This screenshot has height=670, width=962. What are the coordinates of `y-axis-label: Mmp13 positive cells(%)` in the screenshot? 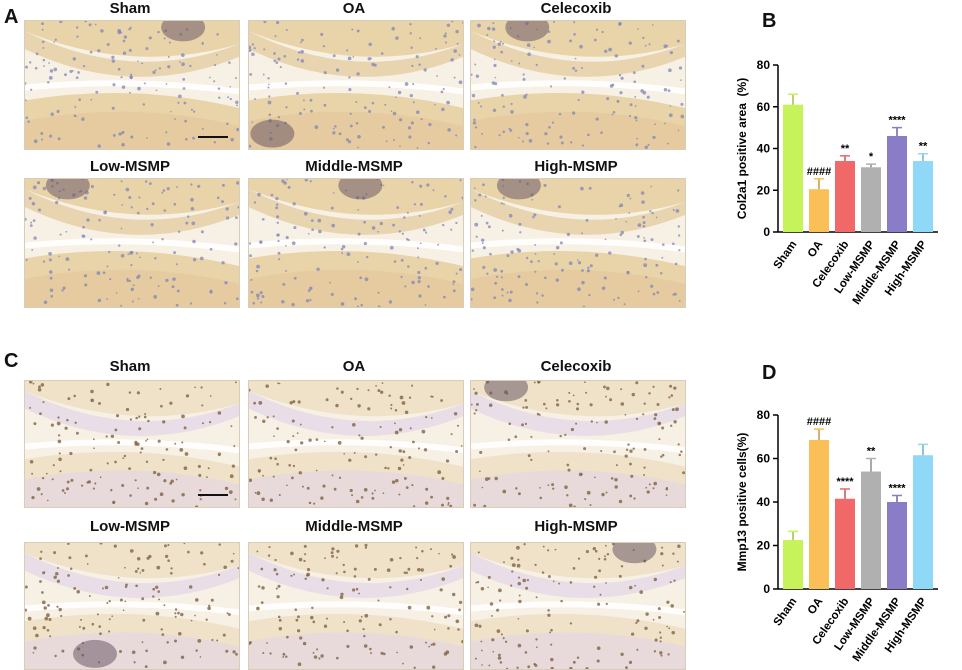 It's located at (742, 502).